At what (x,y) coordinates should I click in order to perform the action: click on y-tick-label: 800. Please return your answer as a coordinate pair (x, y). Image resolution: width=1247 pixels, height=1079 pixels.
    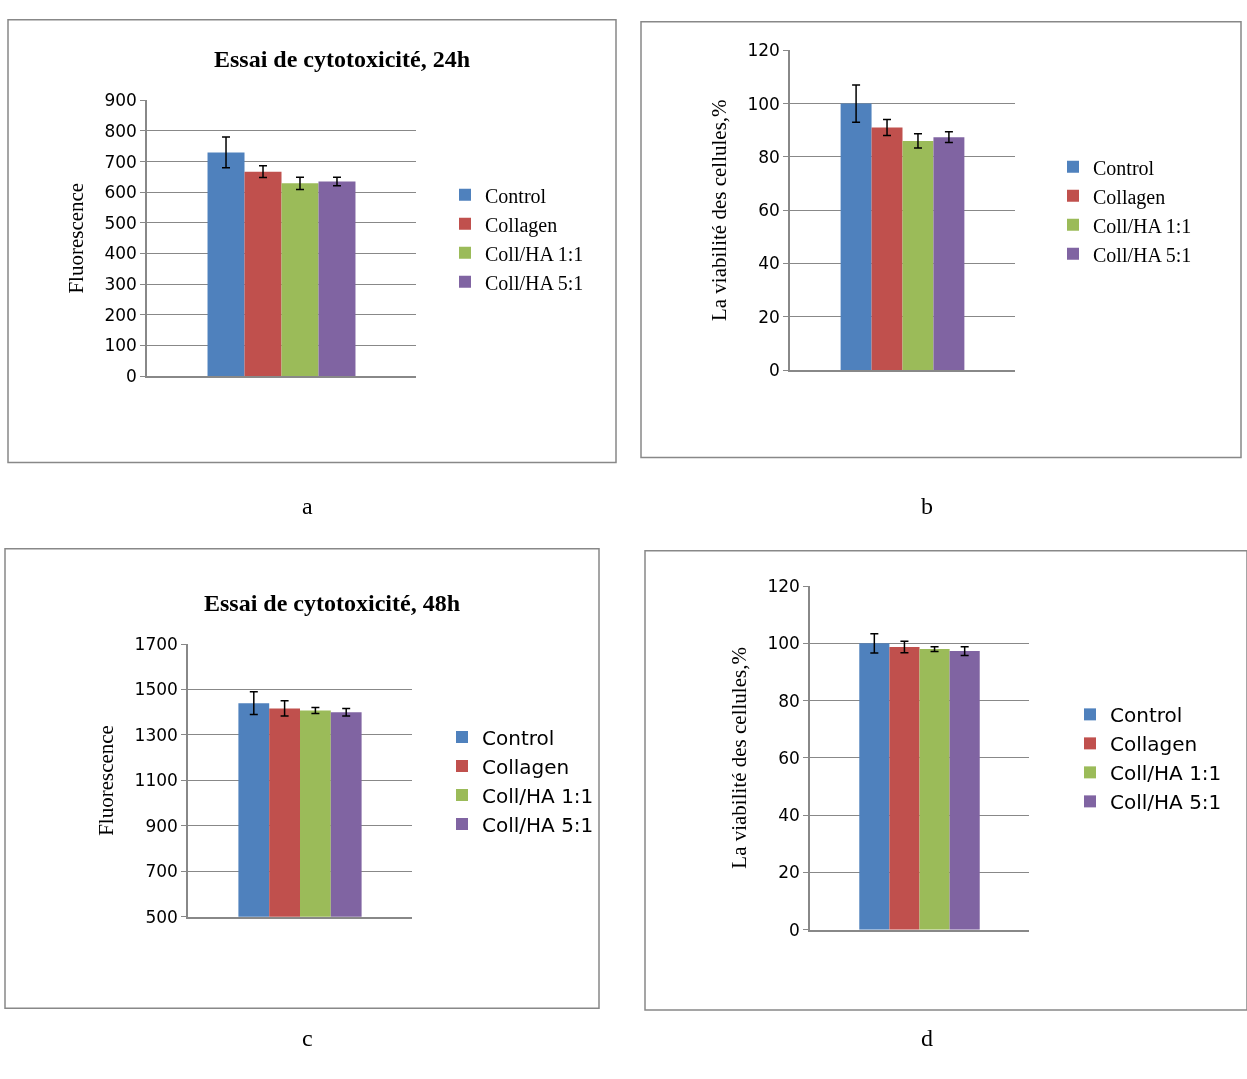
    Looking at the image, I should click on (120, 130).